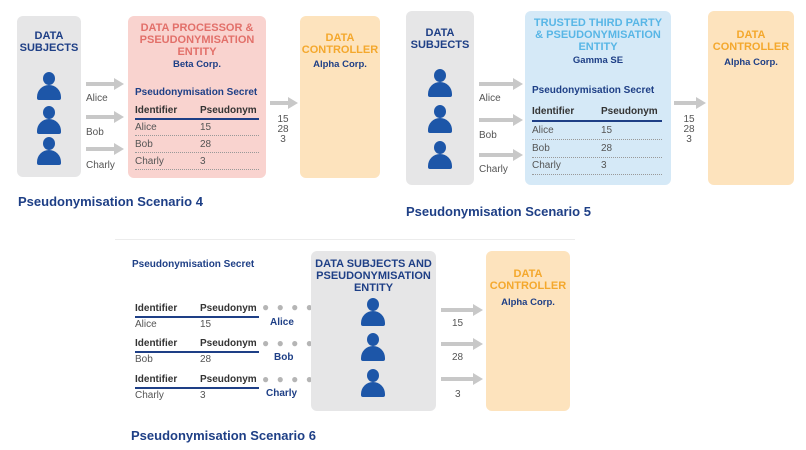  What do you see at coordinates (110, 201) in the screenshot?
I see `scenario-title: Pseudonymisation Scenario 4` at bounding box center [110, 201].